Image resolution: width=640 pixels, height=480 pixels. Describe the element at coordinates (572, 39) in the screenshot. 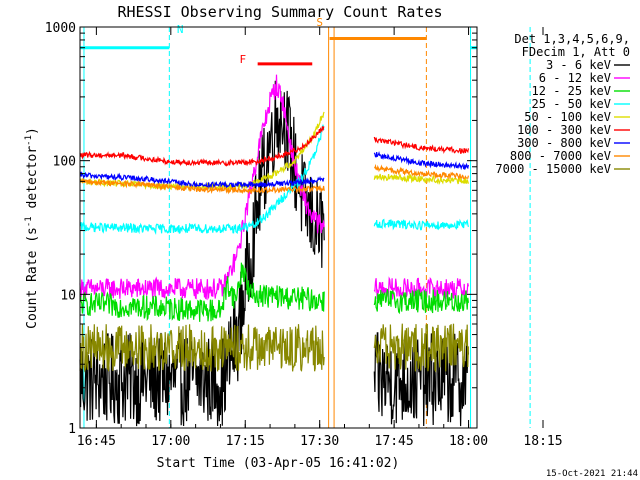

I see `legend-header: Det 1,3,4,5,6,9,` at that location.